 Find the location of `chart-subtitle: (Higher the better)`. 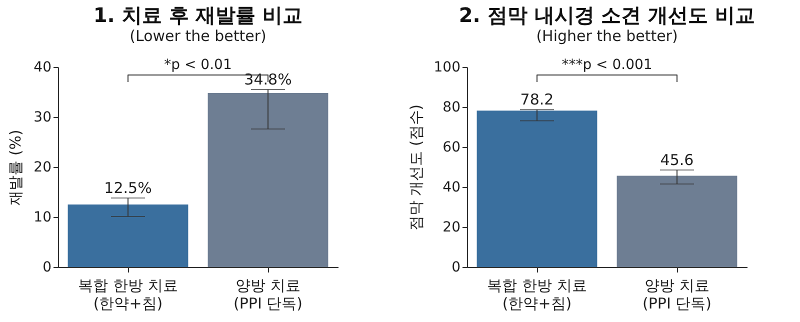

chart-subtitle: (Higher the better) is located at coordinates (607, 36).